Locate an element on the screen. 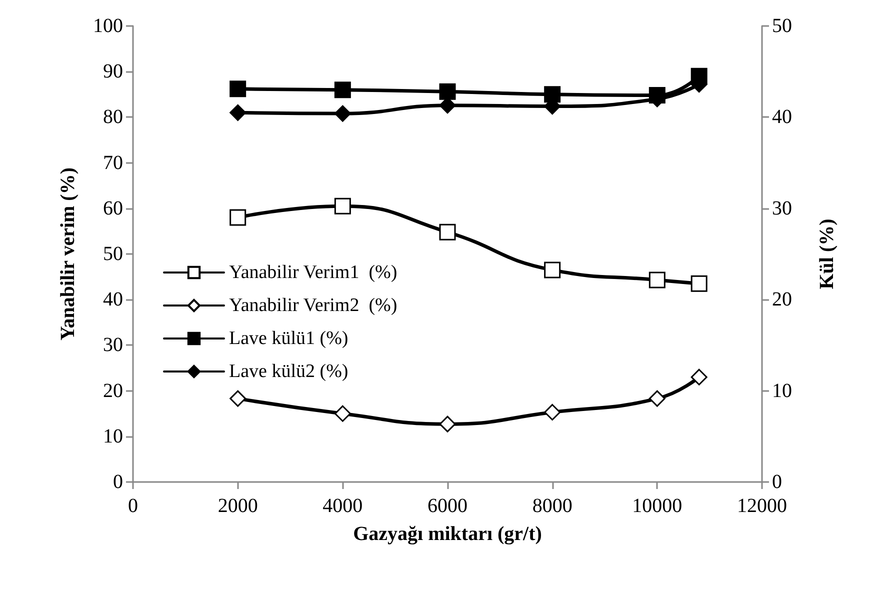 This screenshot has height=590, width=883. x-tick-label: 10000 is located at coordinates (657, 506).